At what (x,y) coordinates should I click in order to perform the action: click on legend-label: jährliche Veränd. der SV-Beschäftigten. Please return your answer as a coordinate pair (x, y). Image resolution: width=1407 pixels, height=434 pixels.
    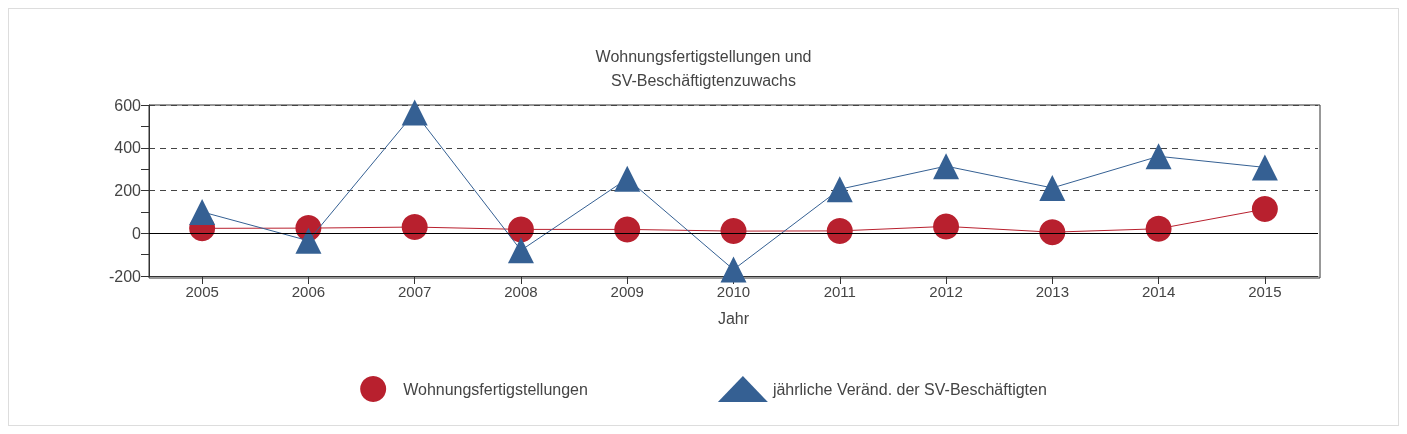
    Looking at the image, I should click on (909, 389).